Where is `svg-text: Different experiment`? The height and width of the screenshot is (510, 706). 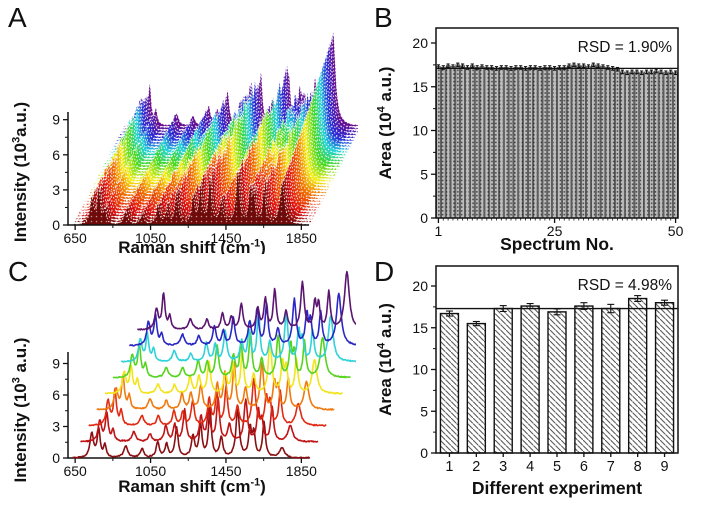 svg-text: Different experiment is located at coordinates (557, 488).